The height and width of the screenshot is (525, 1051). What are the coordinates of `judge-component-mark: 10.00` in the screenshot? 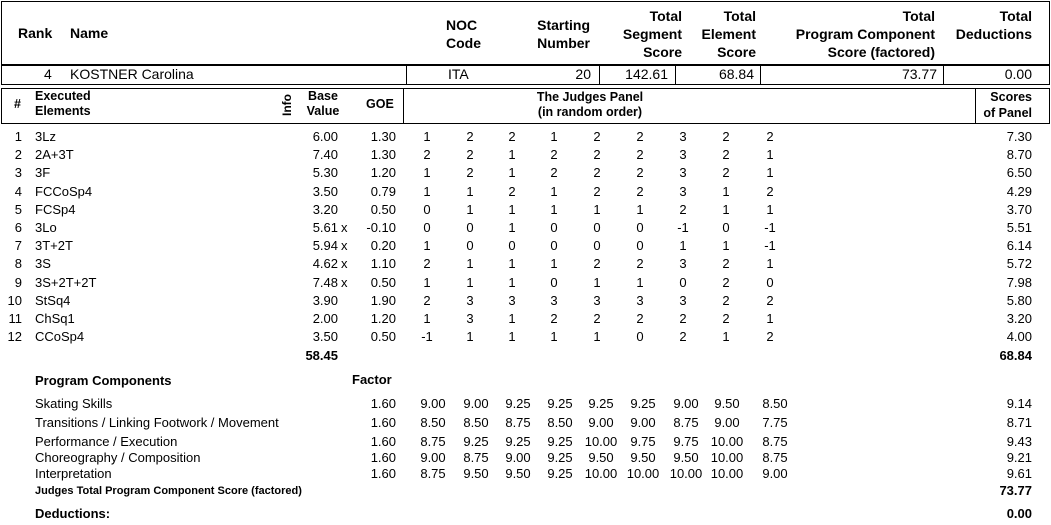 It's located at (727, 441).